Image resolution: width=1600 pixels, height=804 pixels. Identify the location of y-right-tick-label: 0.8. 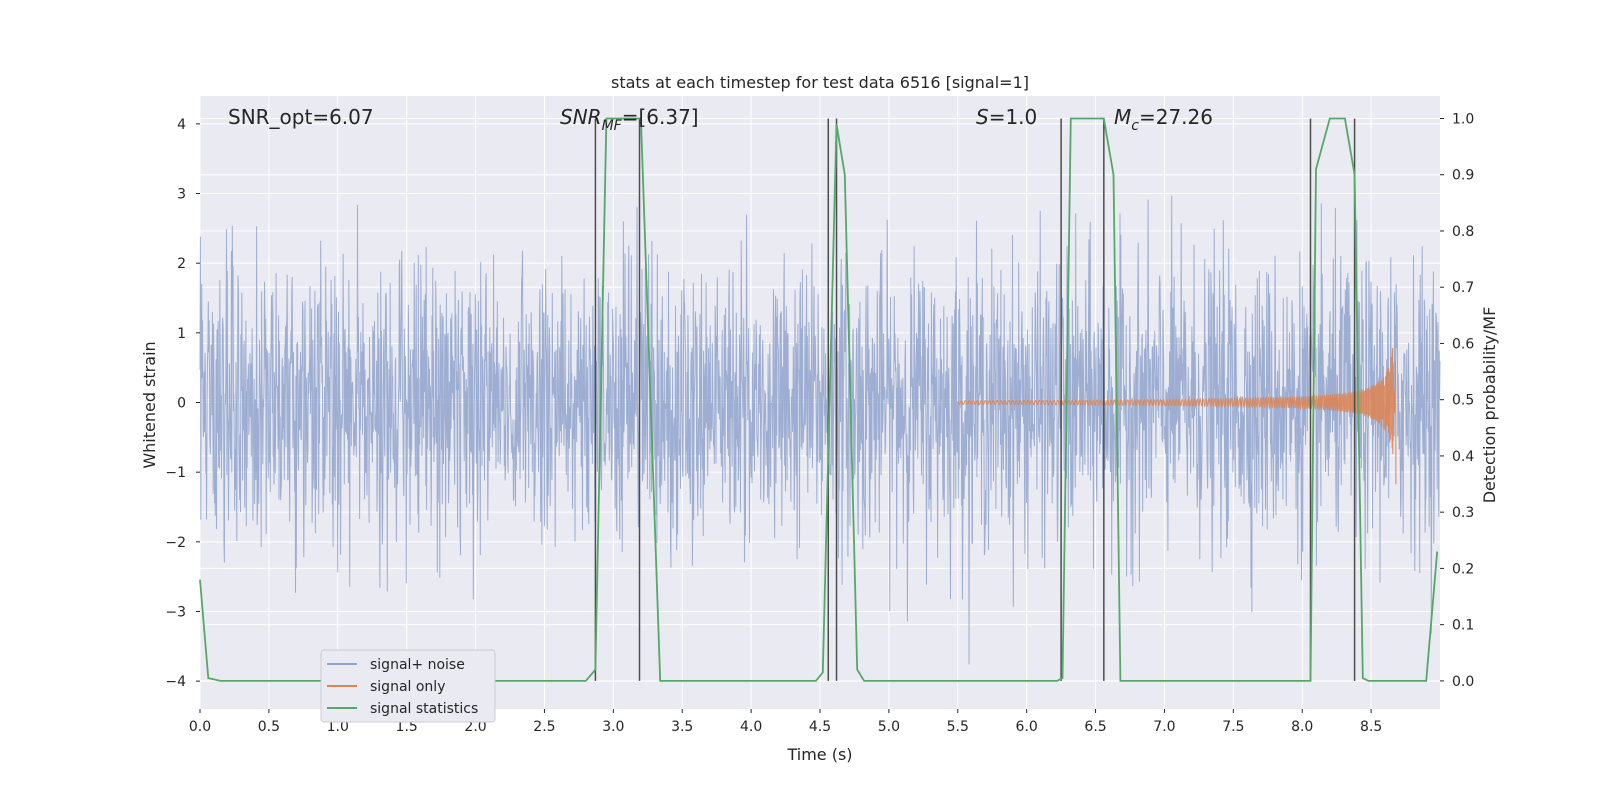
(1463, 232).